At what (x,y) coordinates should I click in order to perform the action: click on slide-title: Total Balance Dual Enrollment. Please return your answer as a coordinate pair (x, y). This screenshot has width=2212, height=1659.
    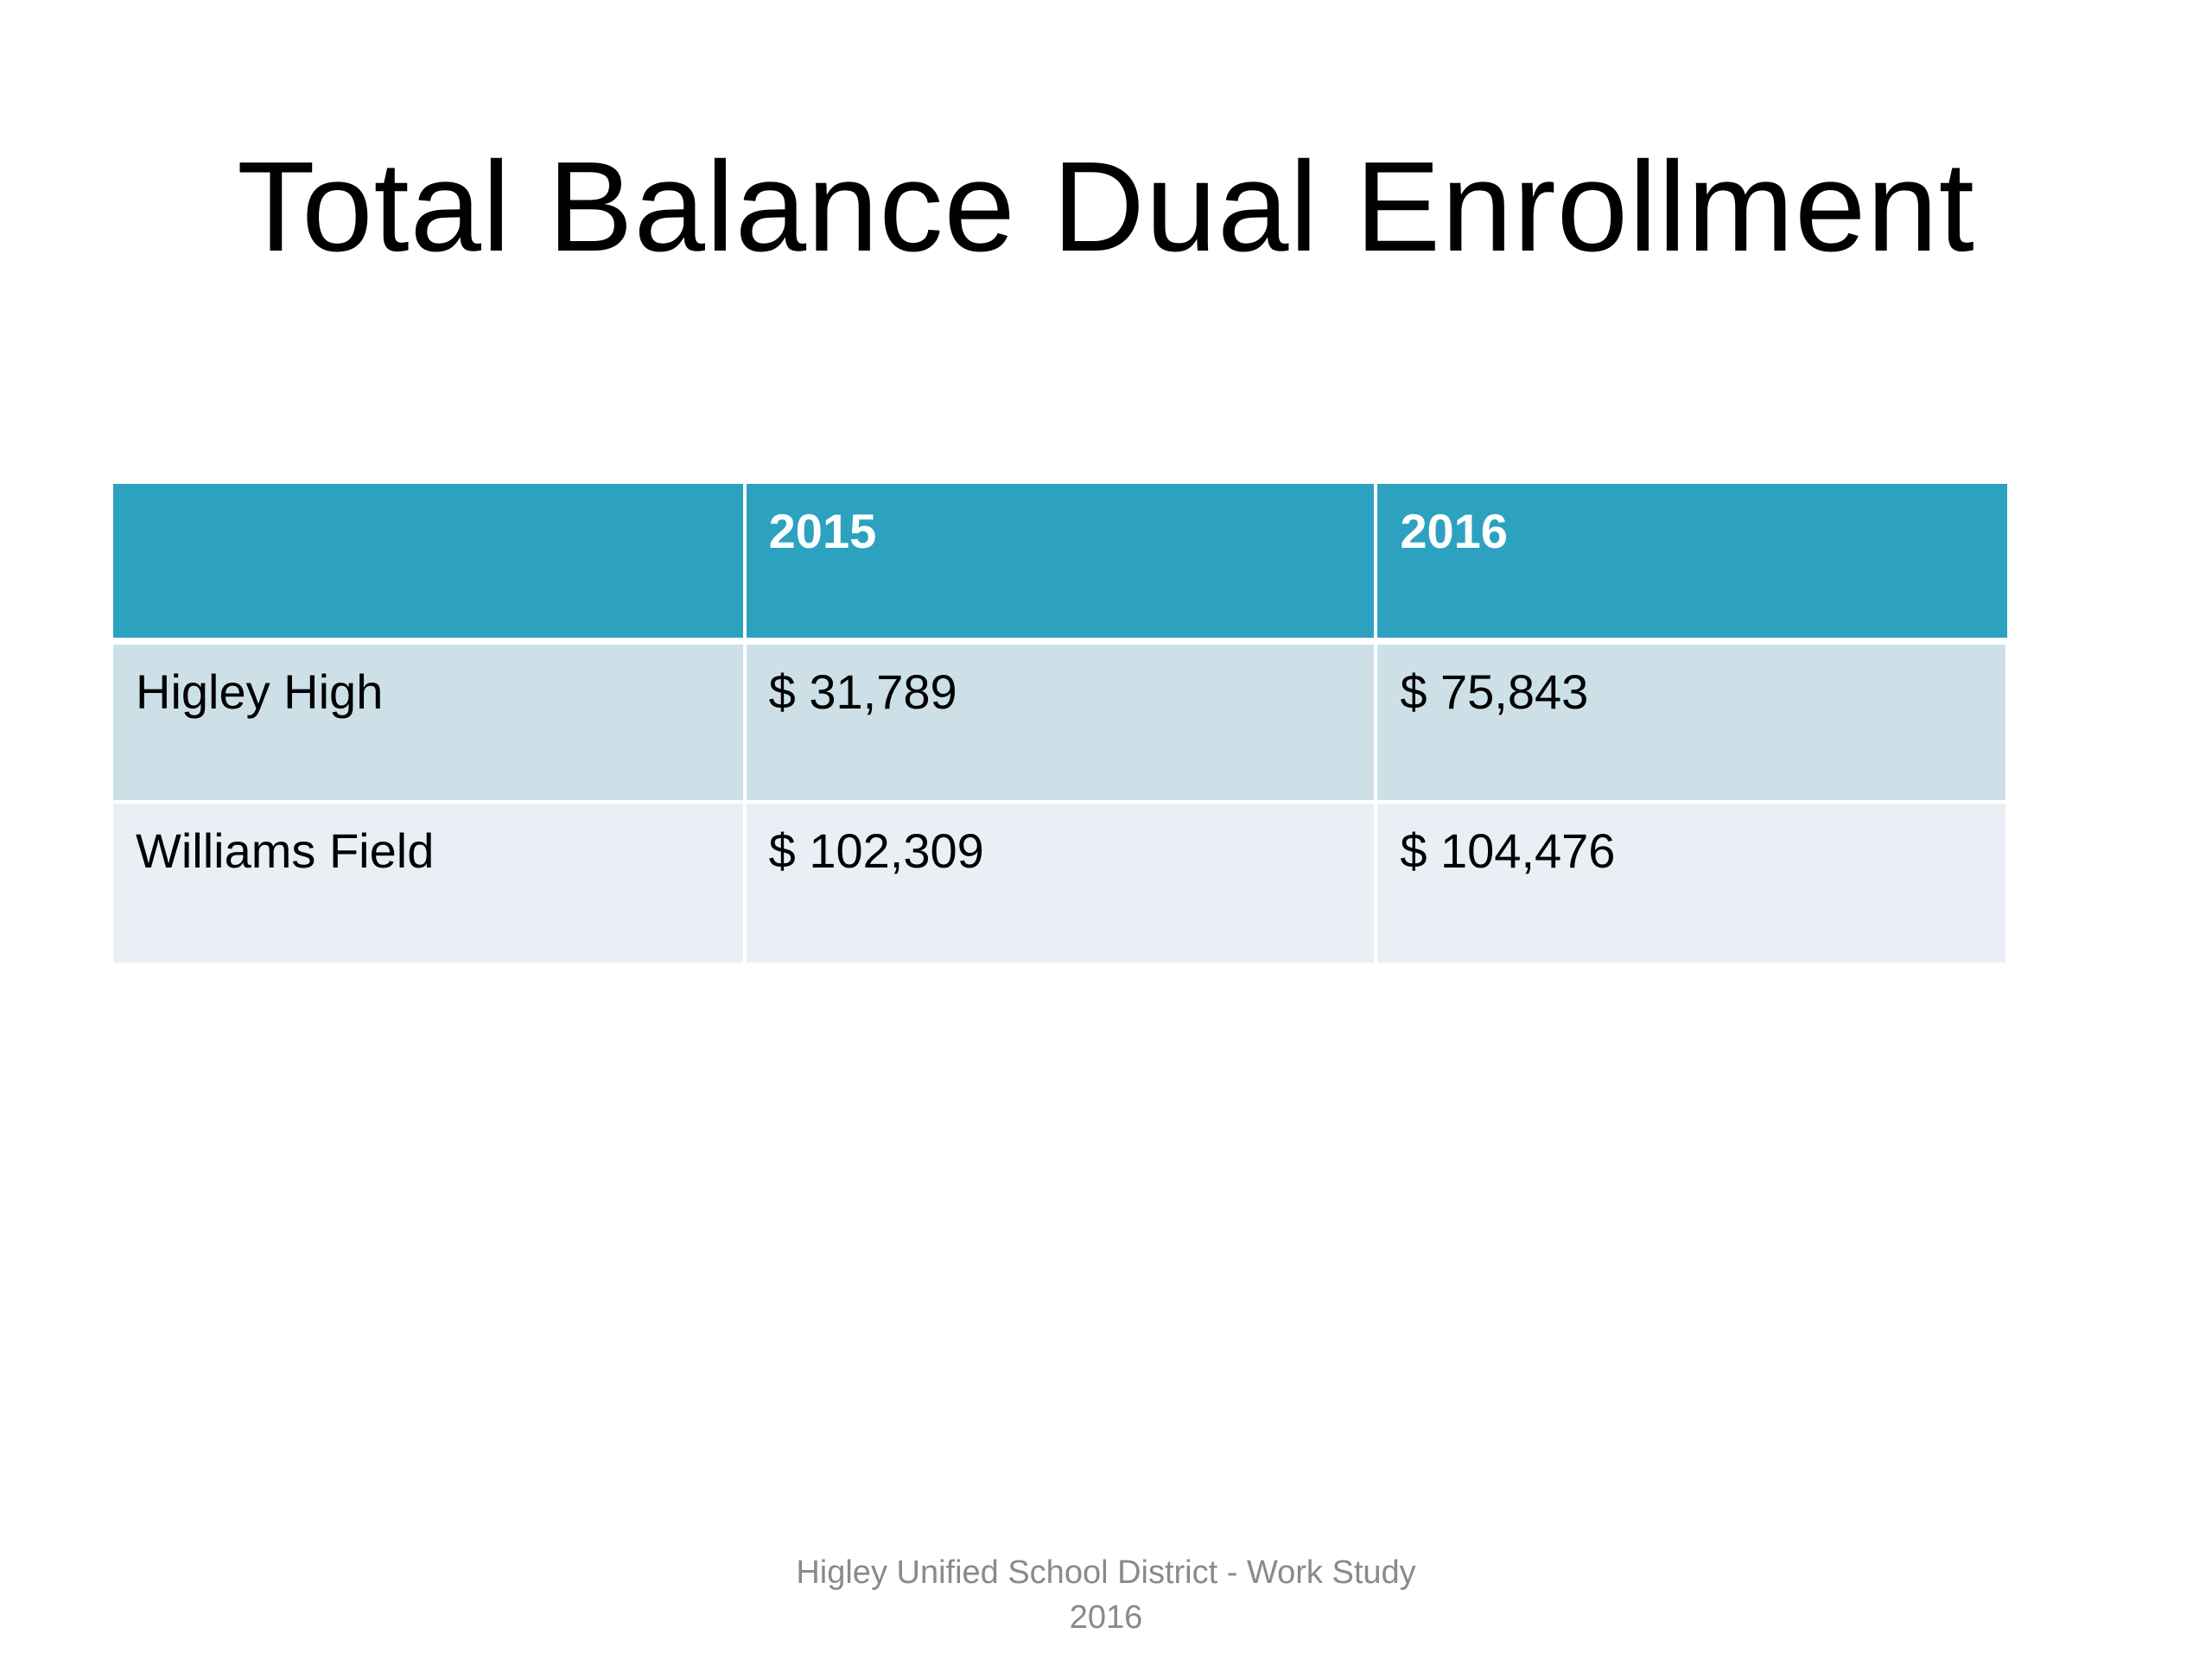
    Looking at the image, I should click on (1106, 207).